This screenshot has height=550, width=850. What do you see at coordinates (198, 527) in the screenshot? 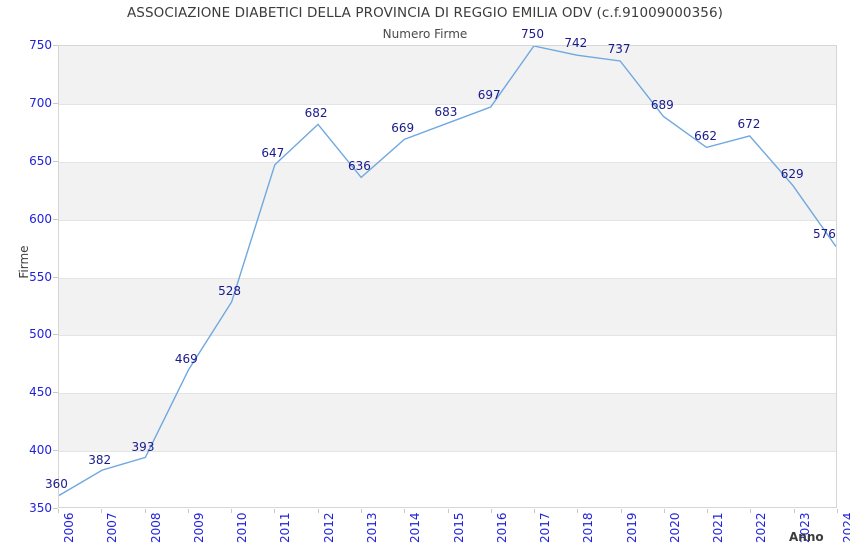
I see `x-tick-label-2009: 2009` at bounding box center [198, 527].